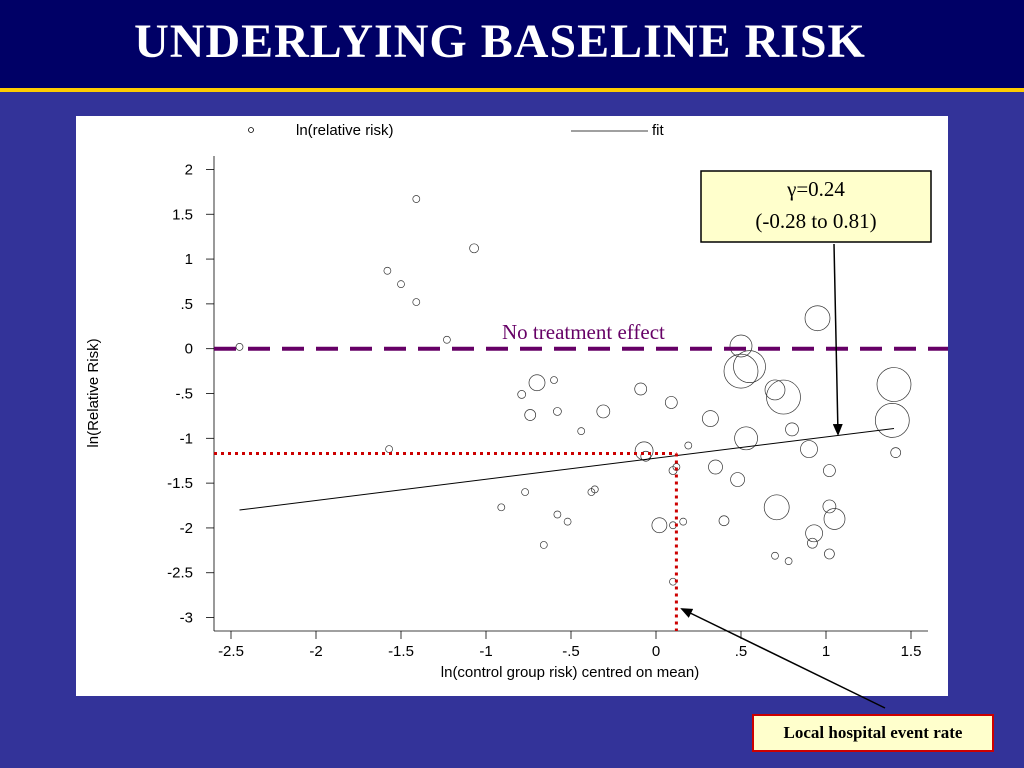 The height and width of the screenshot is (768, 1024). Describe the element at coordinates (189, 169) in the screenshot. I see `y-tick-label: 2` at that location.